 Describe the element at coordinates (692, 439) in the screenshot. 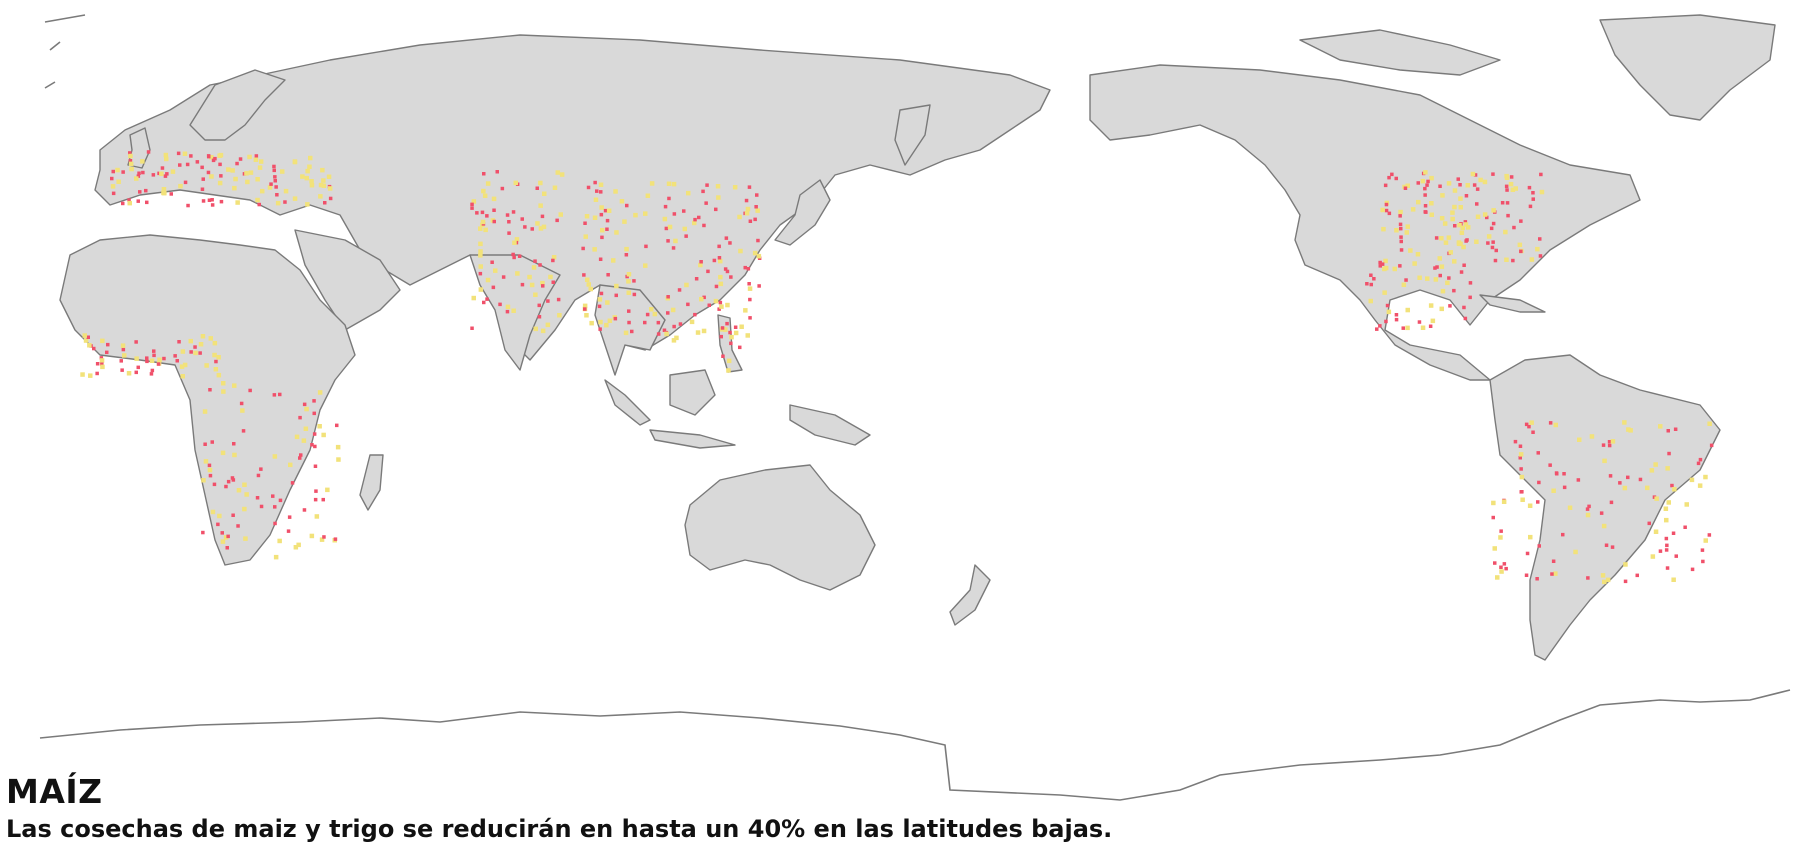

I see `java-landmass` at that location.